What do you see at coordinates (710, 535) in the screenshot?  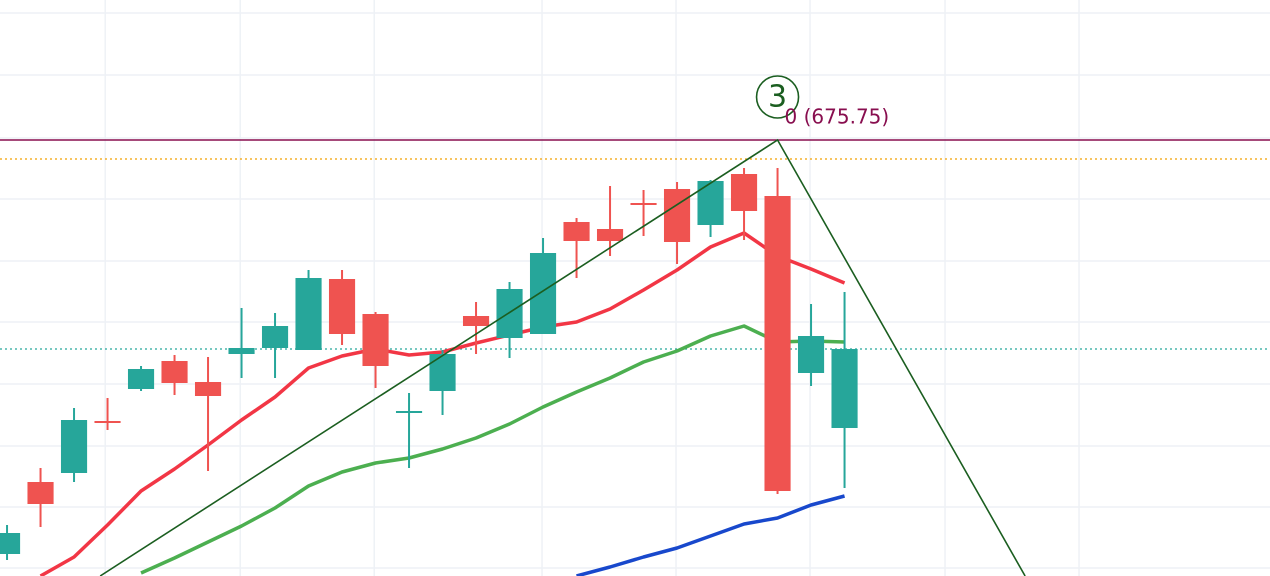 I see `moving-average` at bounding box center [710, 535].